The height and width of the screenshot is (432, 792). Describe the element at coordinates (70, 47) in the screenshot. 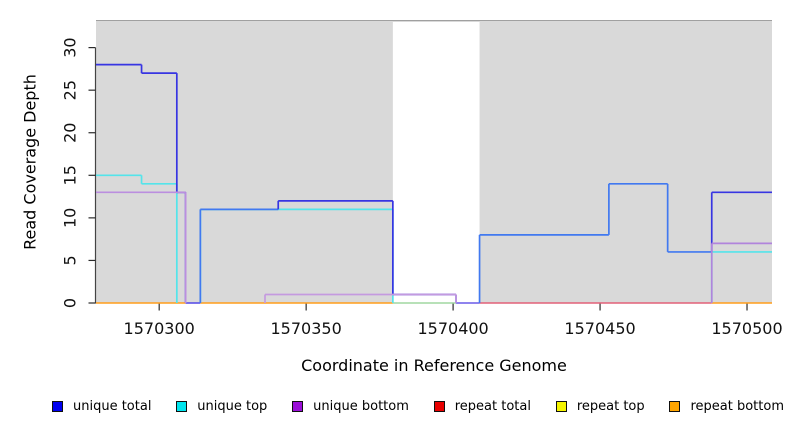

I see `y-tick-label: 30` at that location.